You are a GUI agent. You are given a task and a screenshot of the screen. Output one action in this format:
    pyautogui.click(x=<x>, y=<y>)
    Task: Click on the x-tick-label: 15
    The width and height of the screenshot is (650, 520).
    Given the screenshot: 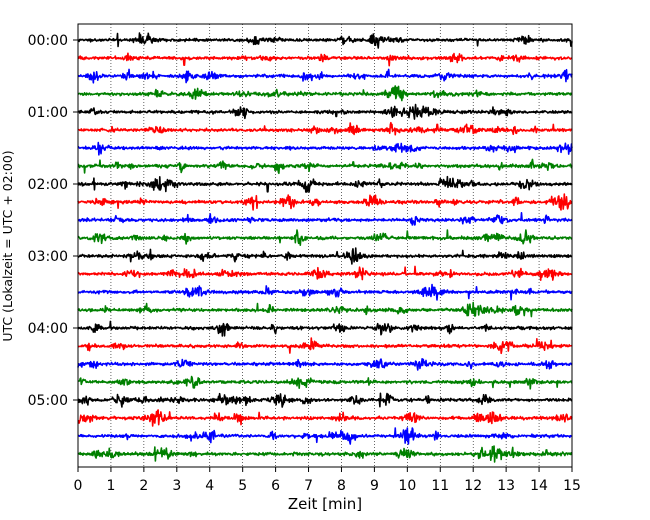 What is the action you would take?
    pyautogui.click(x=572, y=486)
    